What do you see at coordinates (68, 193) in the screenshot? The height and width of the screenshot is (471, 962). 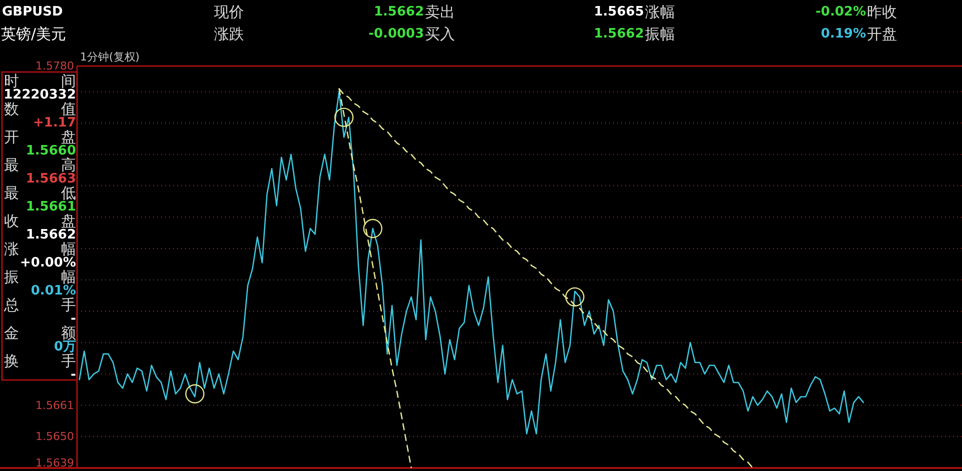 I see `text: 低` at bounding box center [68, 193].